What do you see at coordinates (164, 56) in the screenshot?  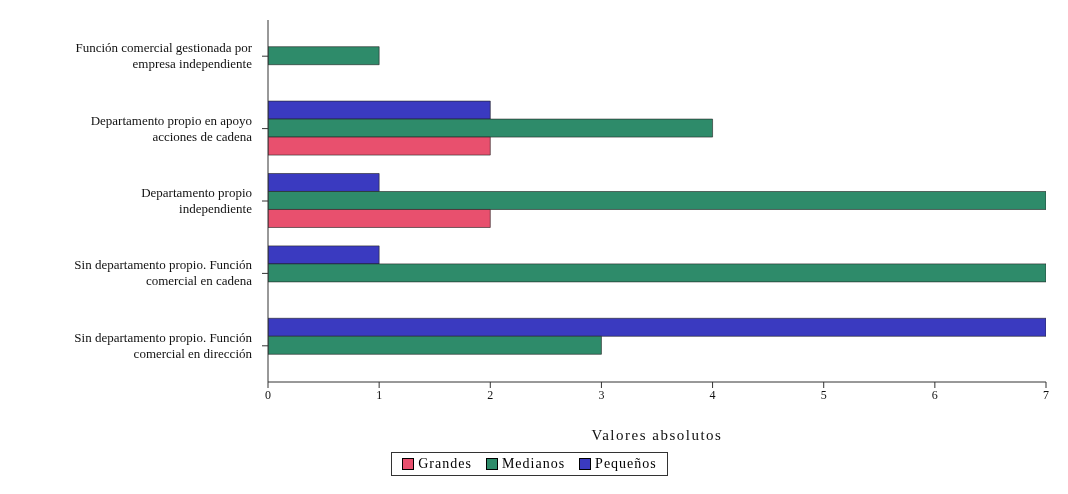 I see `y-tick-label: Función comercial gestionada por empresa independiente` at bounding box center [164, 56].